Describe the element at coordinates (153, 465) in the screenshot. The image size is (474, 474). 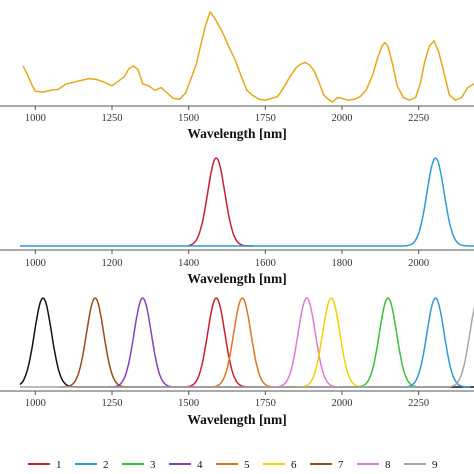
I see `legend-label-3: 3` at that location.